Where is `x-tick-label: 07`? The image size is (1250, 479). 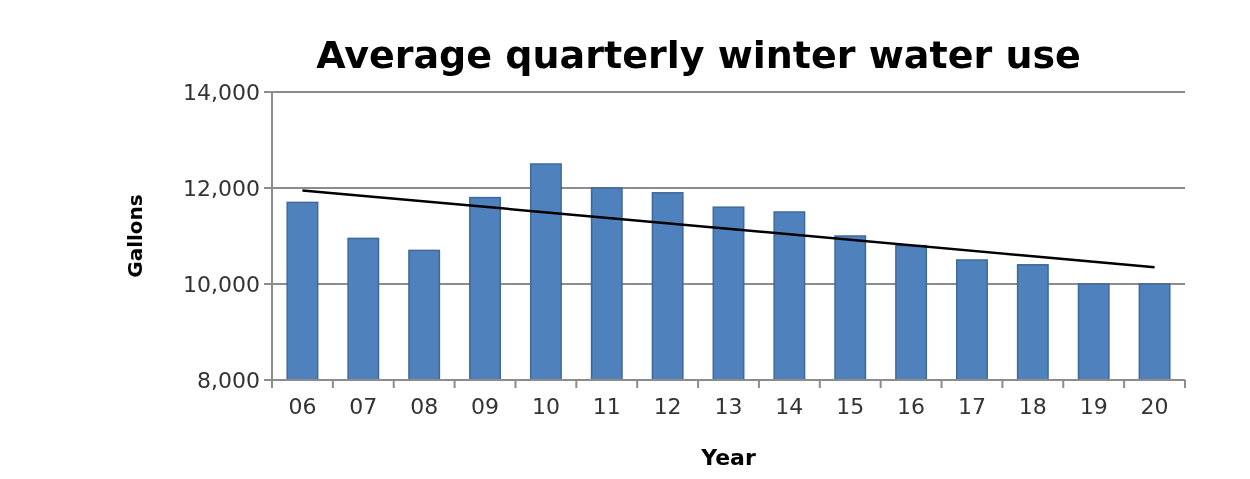
x-tick-label: 07 is located at coordinates (363, 406).